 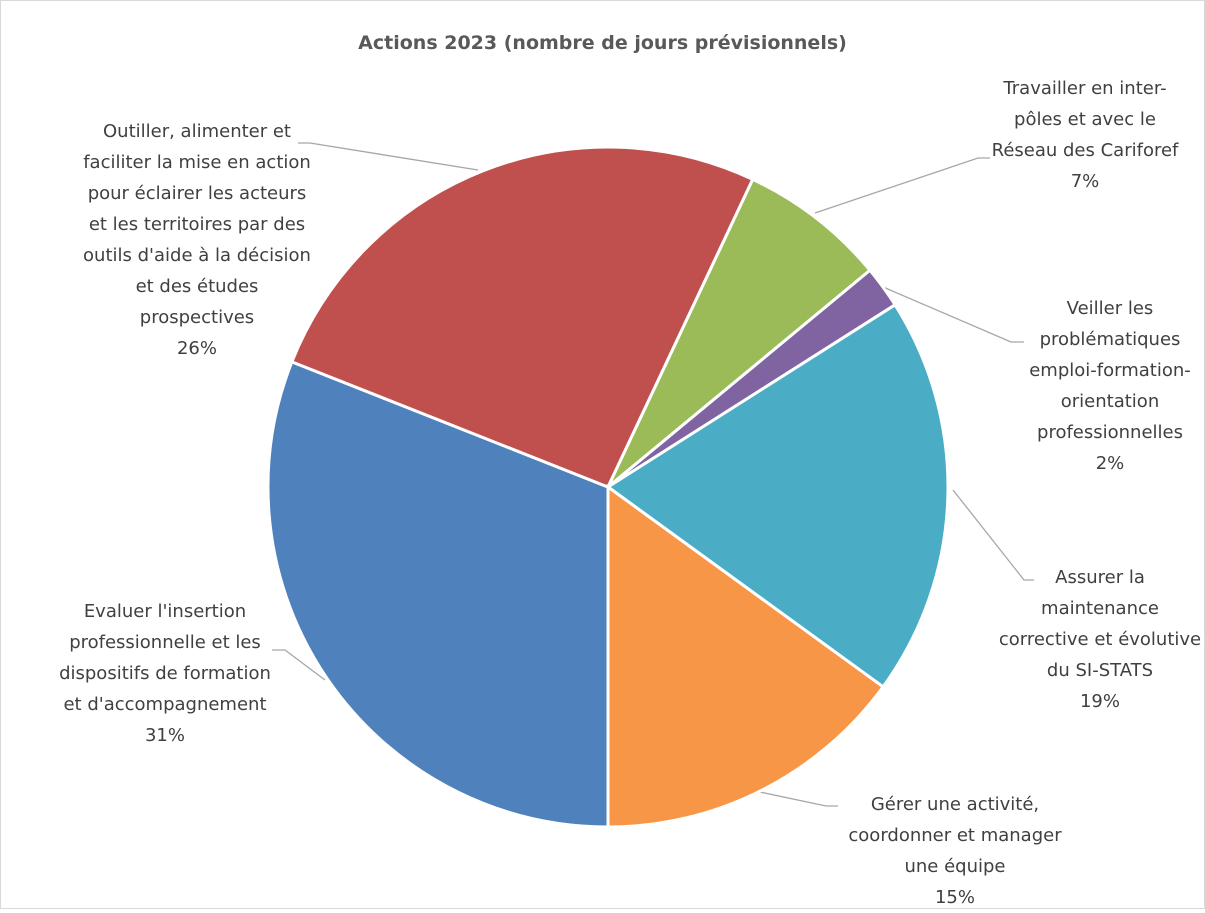 What do you see at coordinates (1110, 463) in the screenshot?
I see `value-label: 2%` at bounding box center [1110, 463].